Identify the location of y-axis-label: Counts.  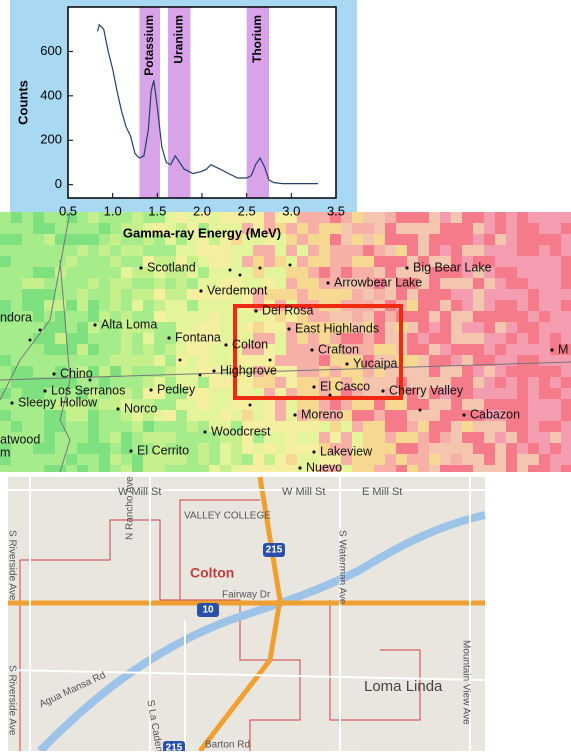
(22, 102).